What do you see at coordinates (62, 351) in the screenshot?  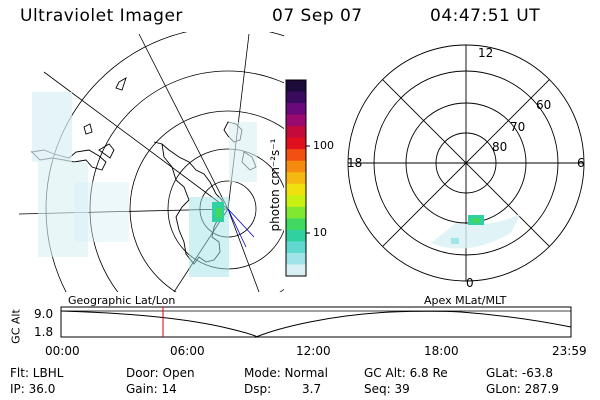 I see `time-tick-0: 00:00` at bounding box center [62, 351].